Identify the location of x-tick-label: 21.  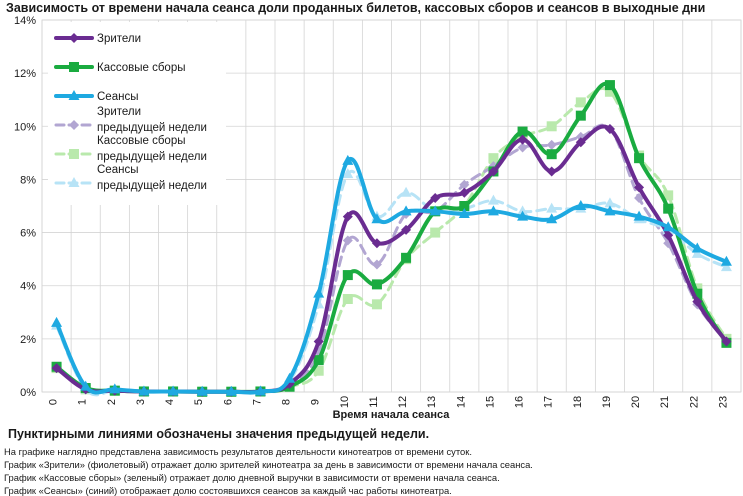
(665, 402).